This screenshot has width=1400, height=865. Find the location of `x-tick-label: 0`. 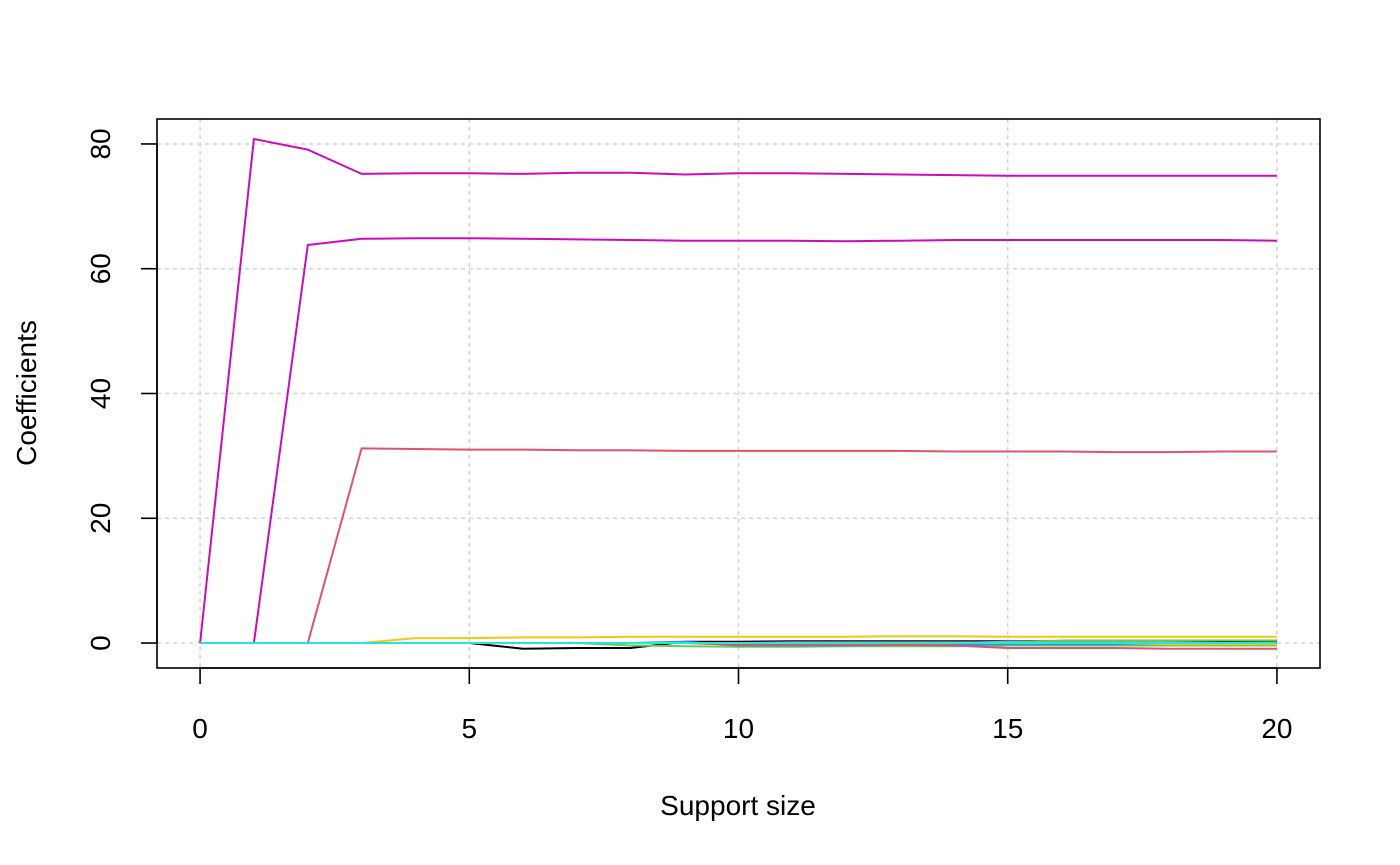

x-tick-label: 0 is located at coordinates (200, 728).